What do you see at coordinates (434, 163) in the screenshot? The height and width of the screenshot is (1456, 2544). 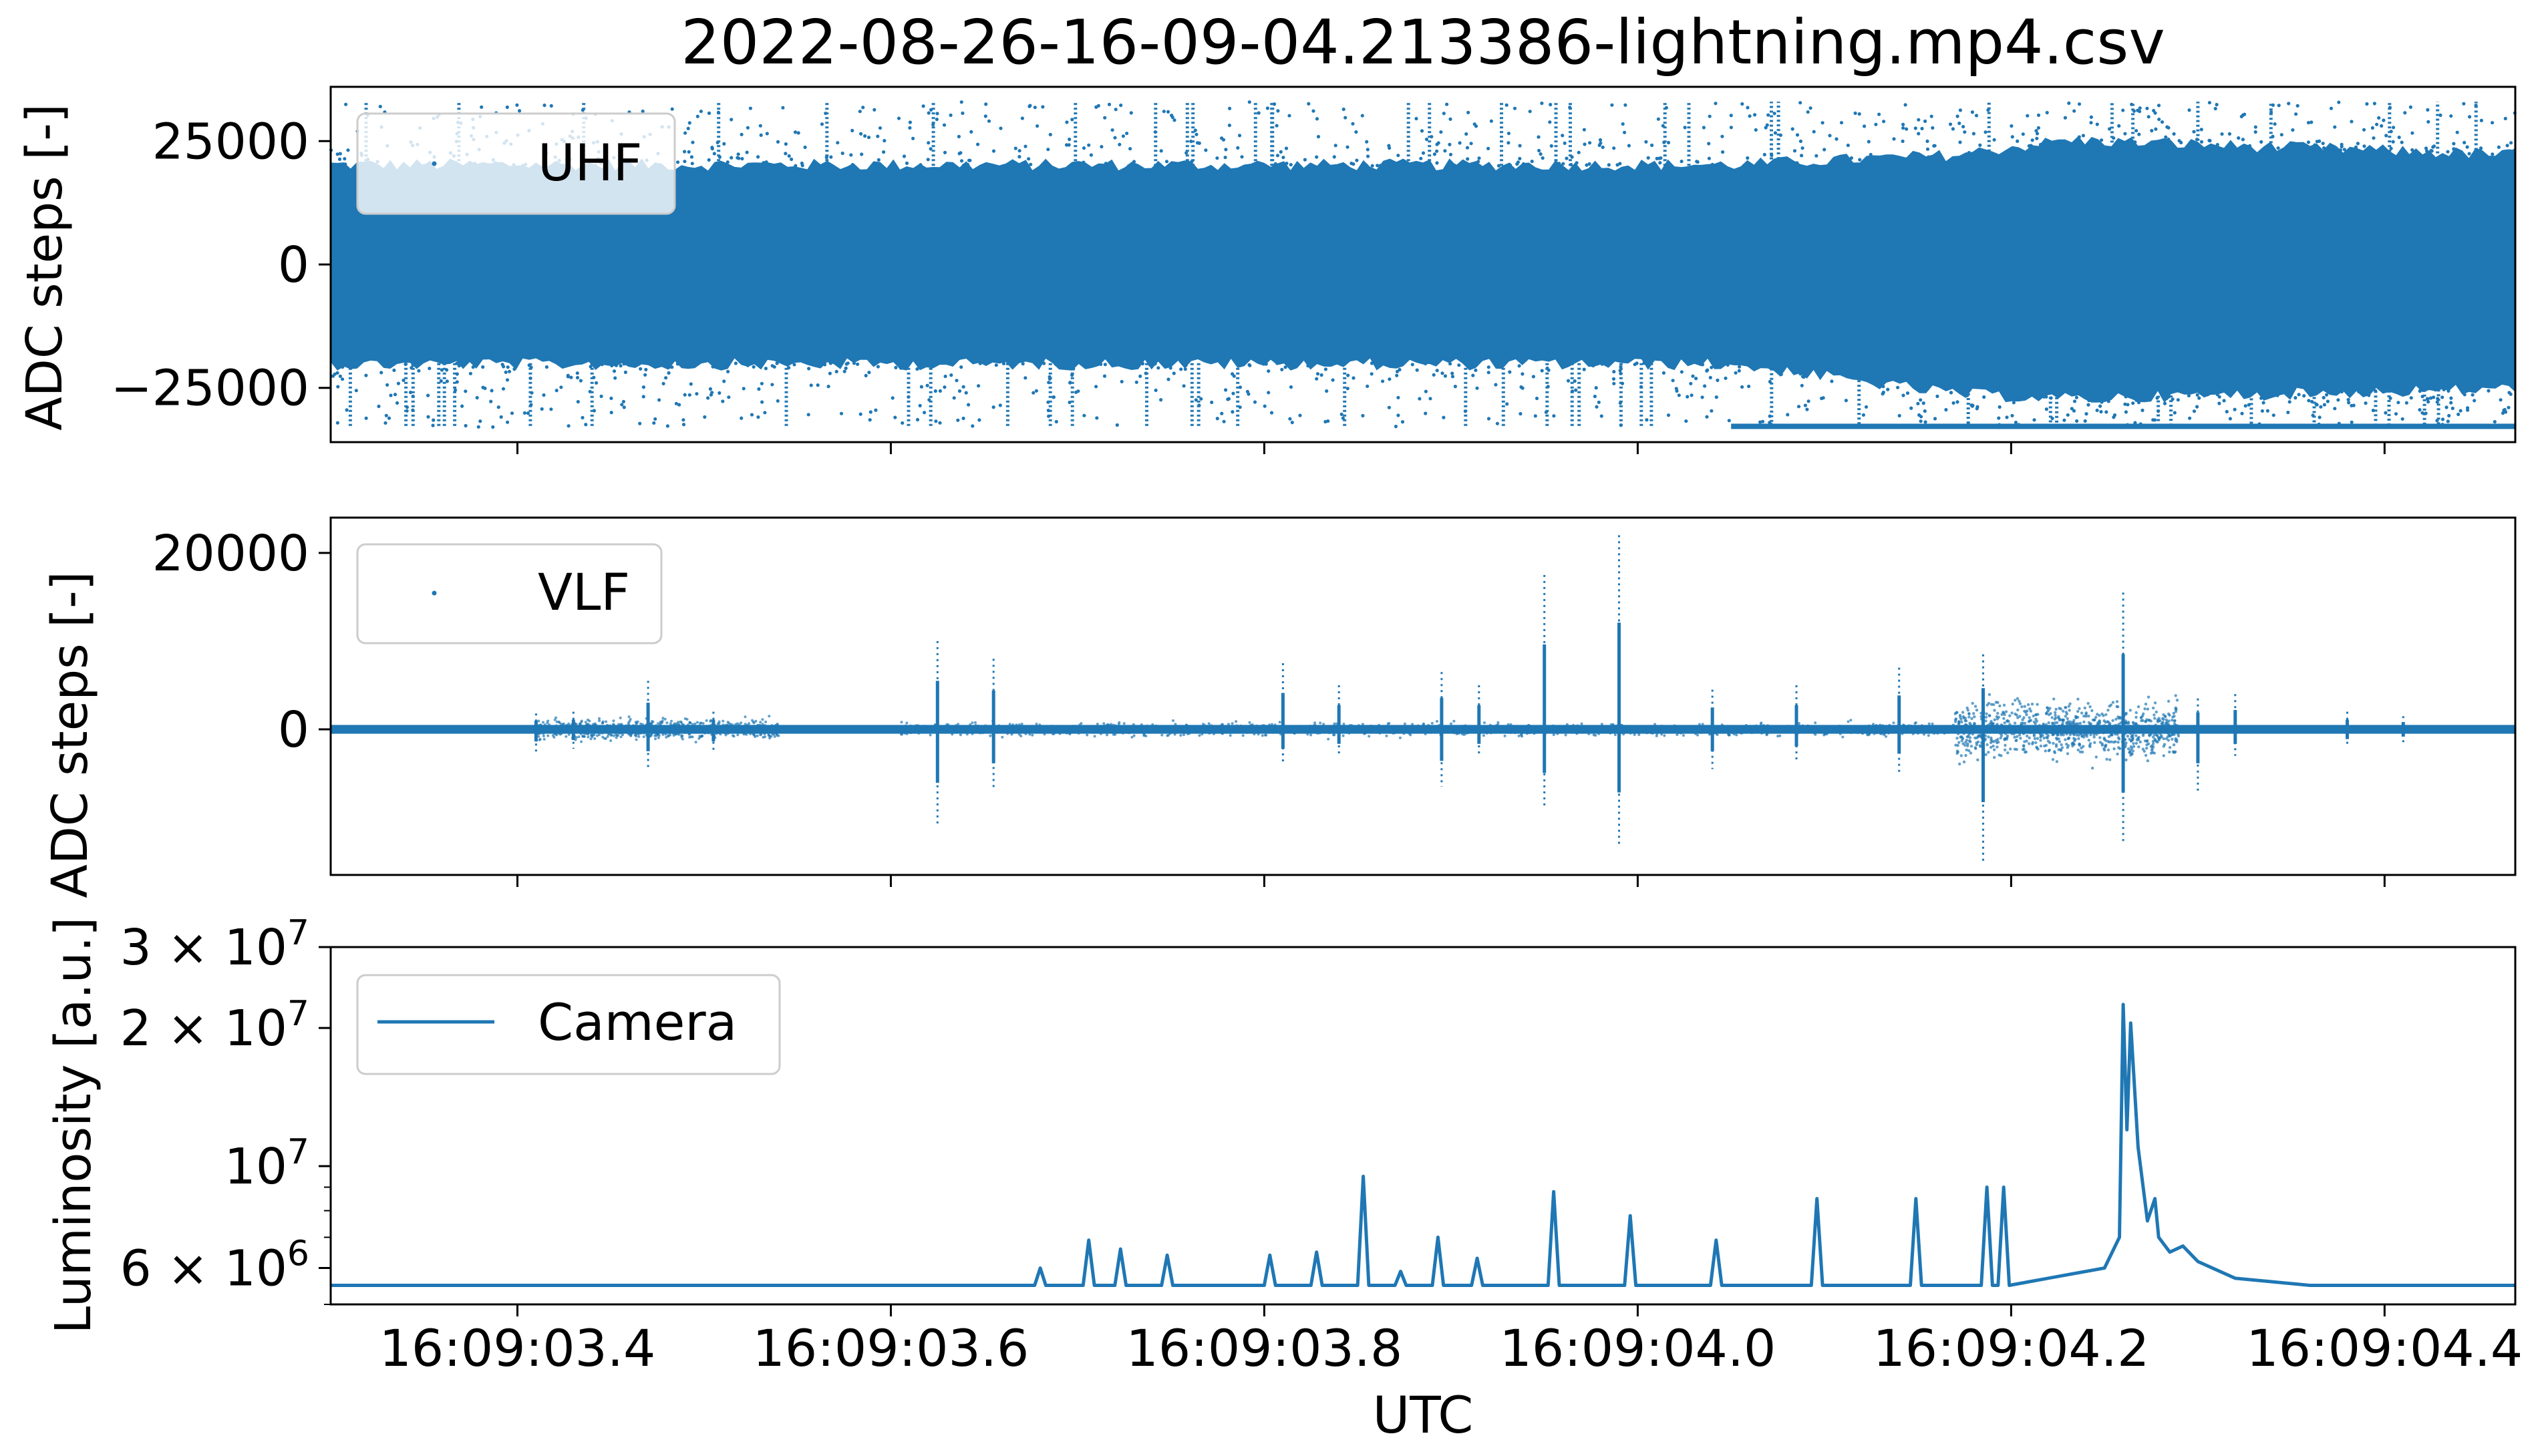 I see `uhf-legend-marker` at bounding box center [434, 163].